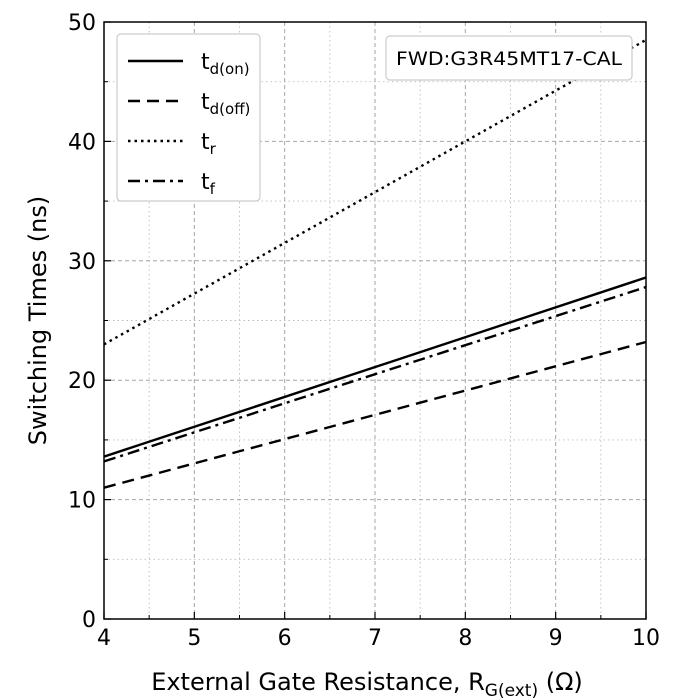 Image resolution: width=675 pixels, height=700 pixels. What do you see at coordinates (230, 69) in the screenshot?
I see `legend-label-subscript: d(on)` at bounding box center [230, 69].